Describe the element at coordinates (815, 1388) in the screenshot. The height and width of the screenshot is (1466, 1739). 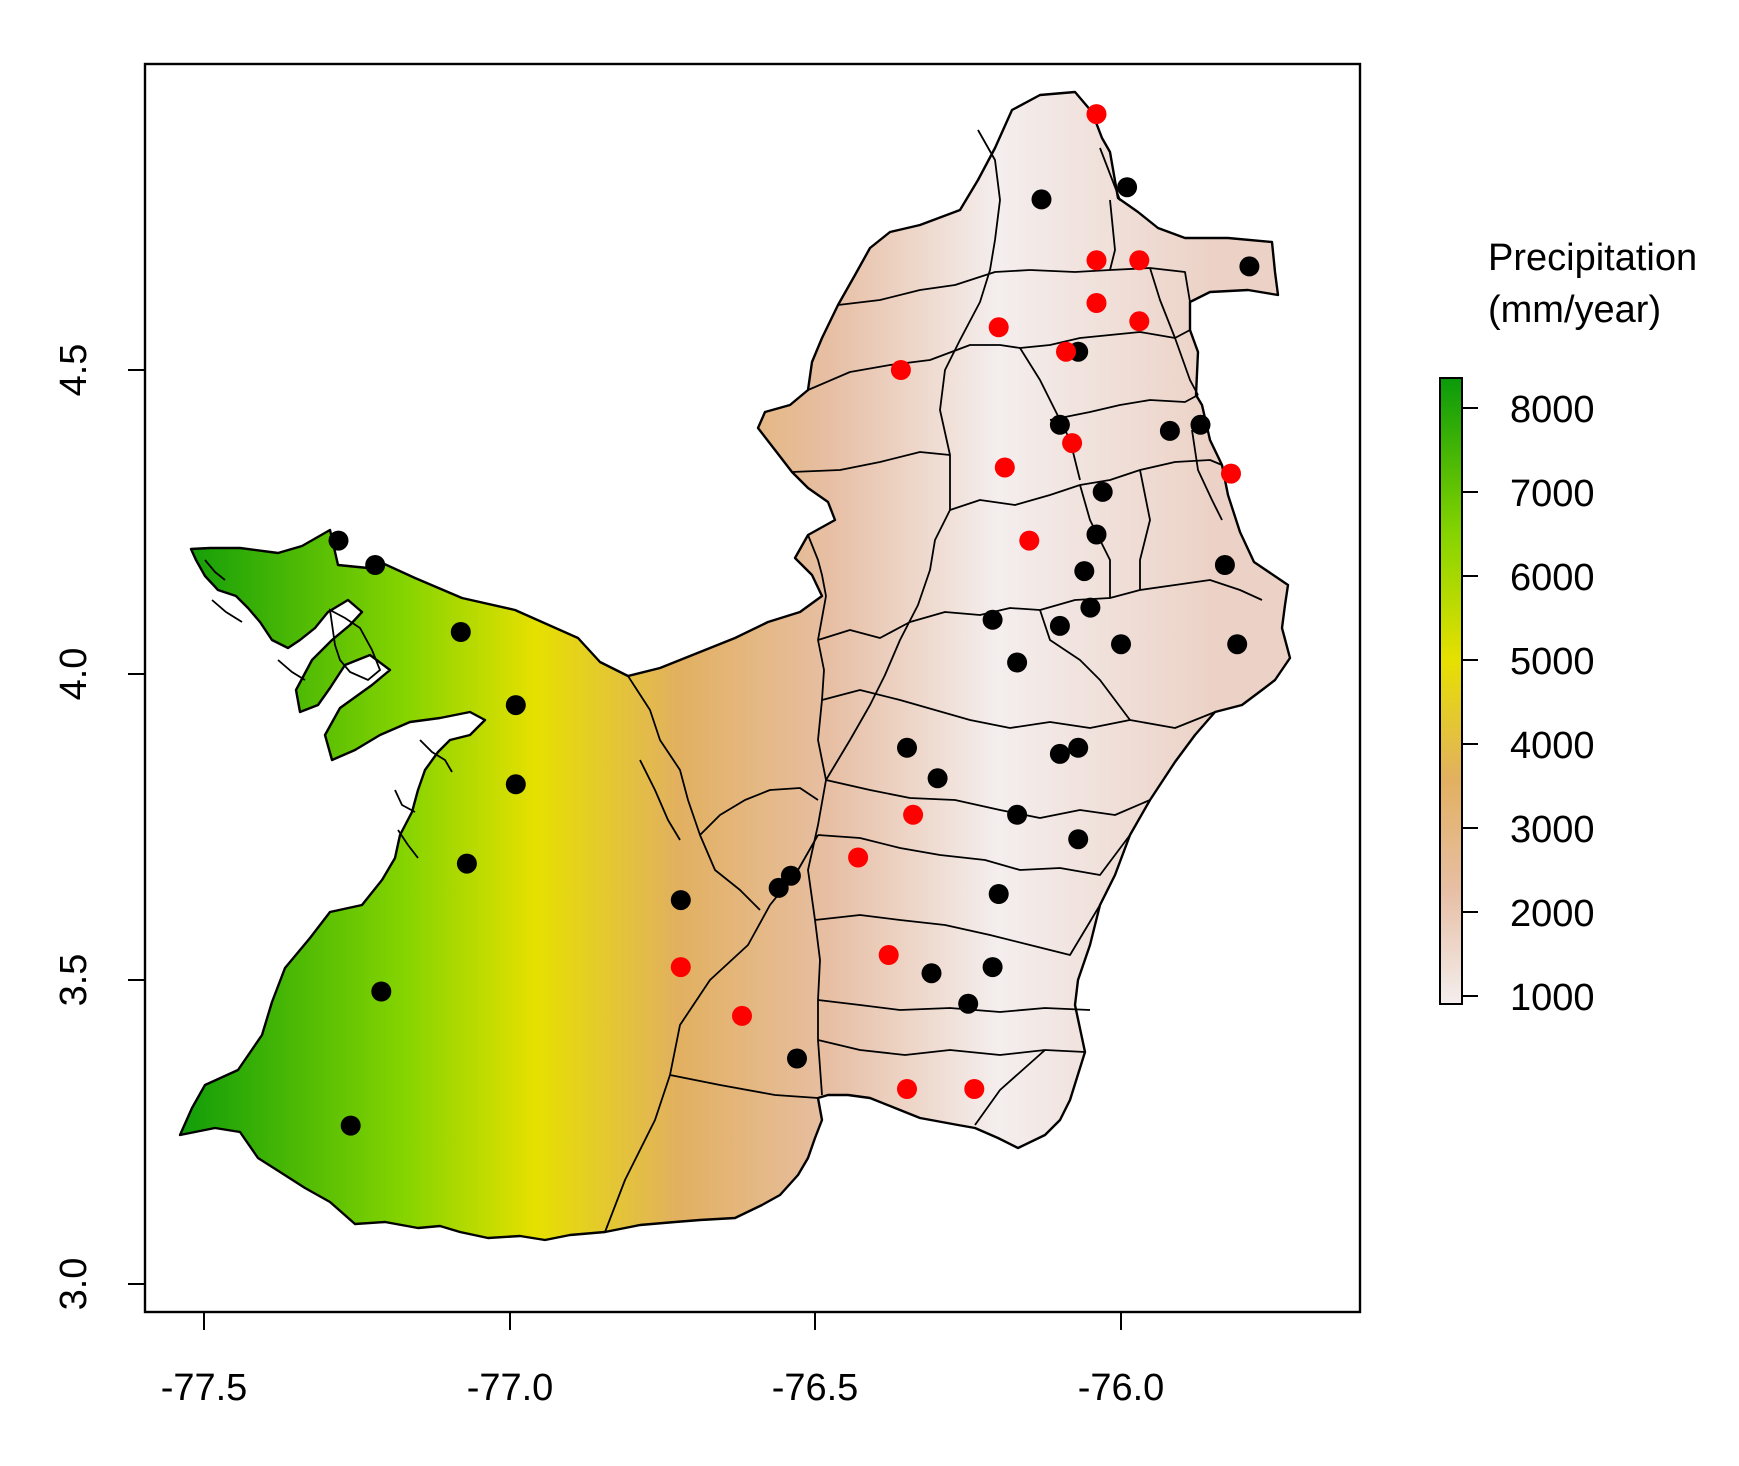
I see `x-tick-label: -76.5` at that location.